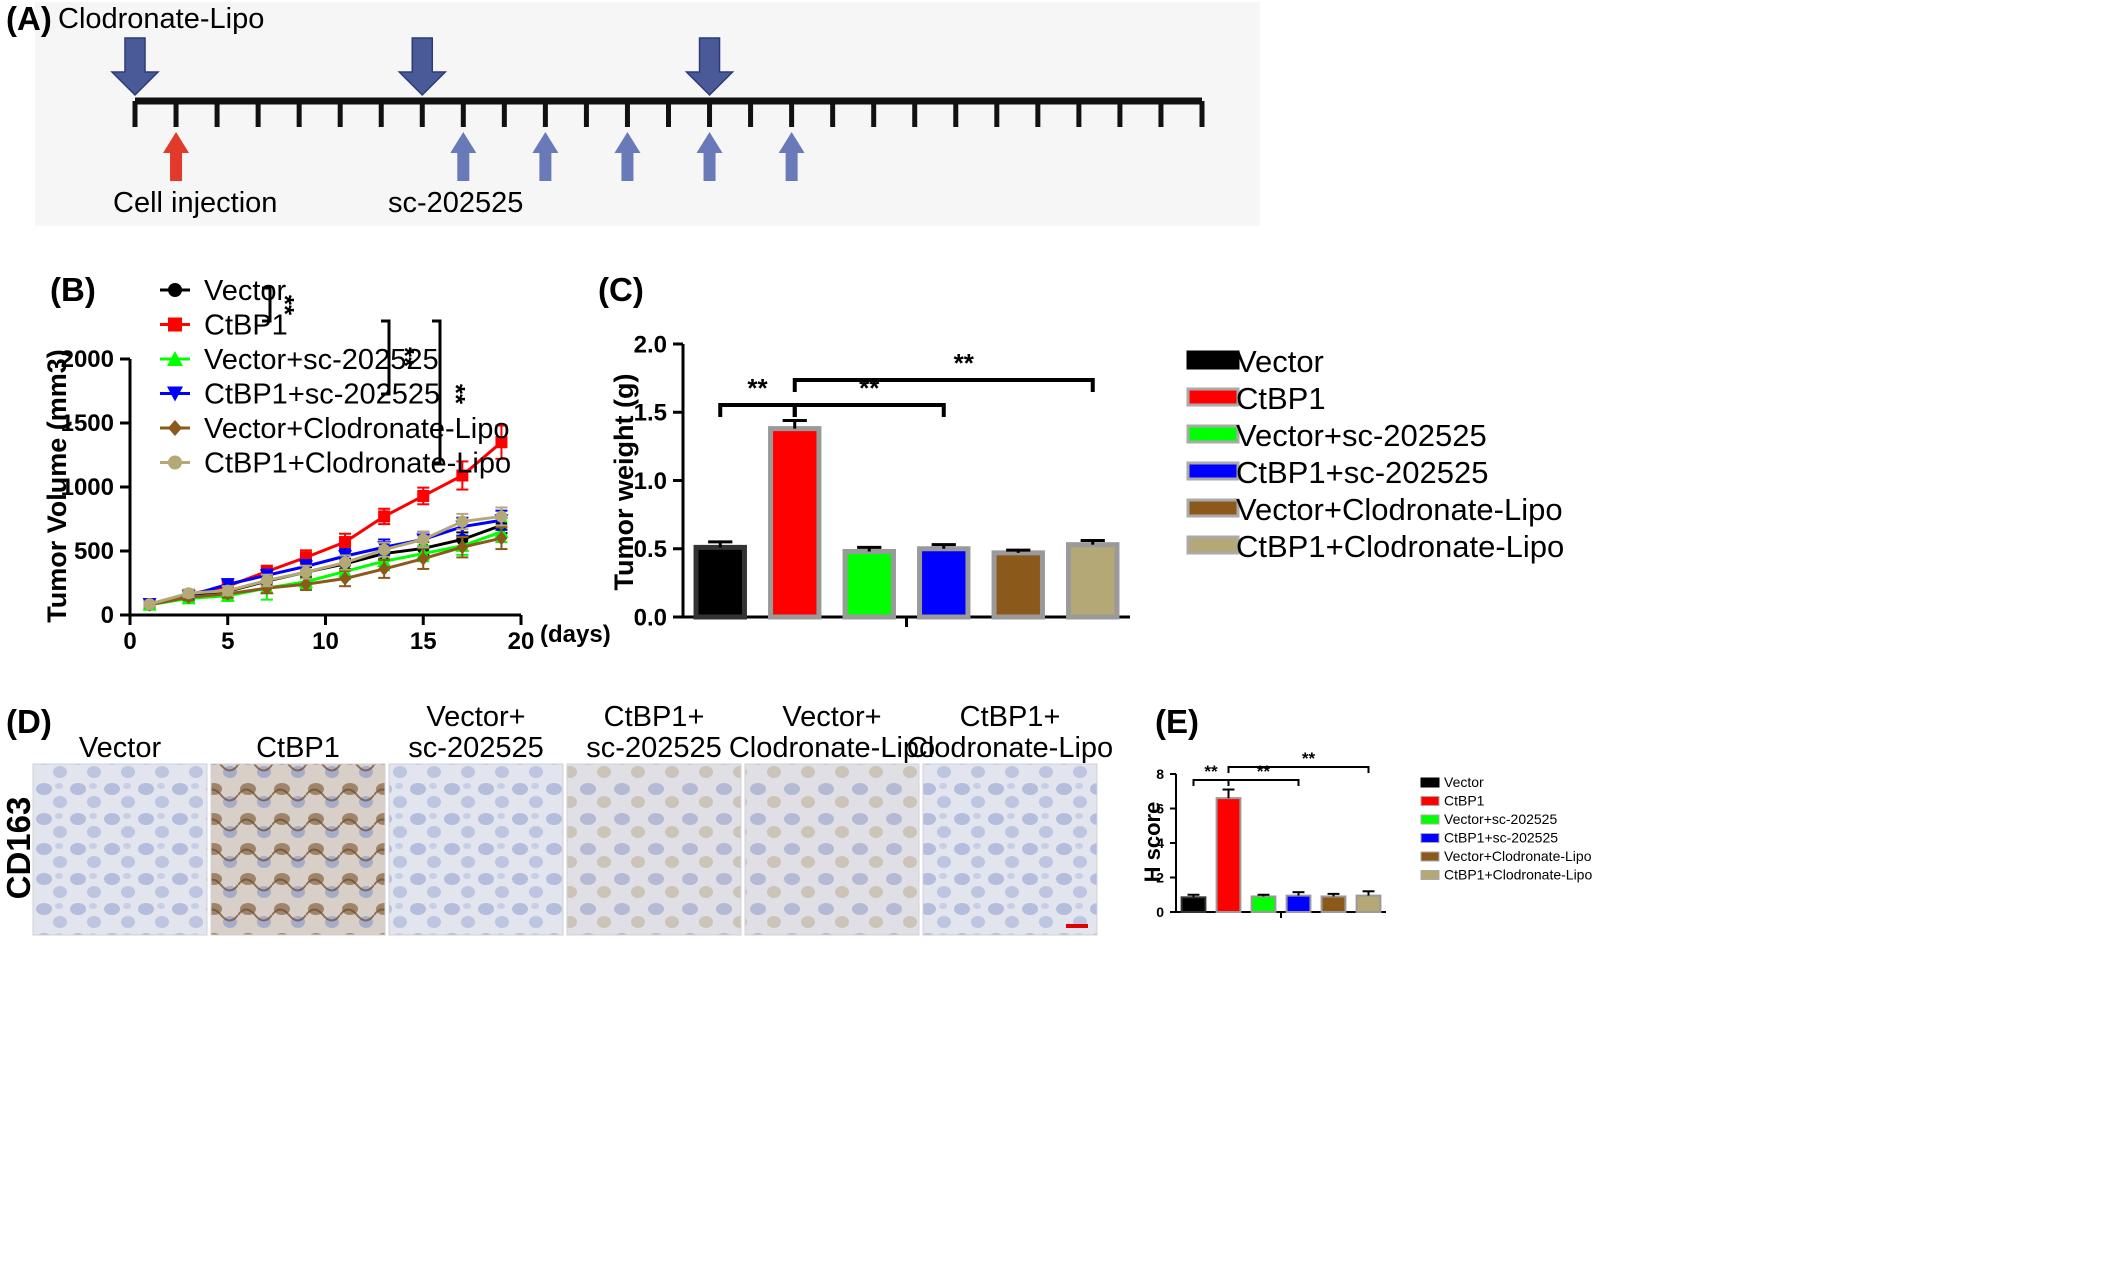 Image resolution: width=2128 pixels, height=1276 pixels. I want to click on panel-b-chart: 0 500 1000 1500 2000 0 5 10 15 20, so click(298, 500).